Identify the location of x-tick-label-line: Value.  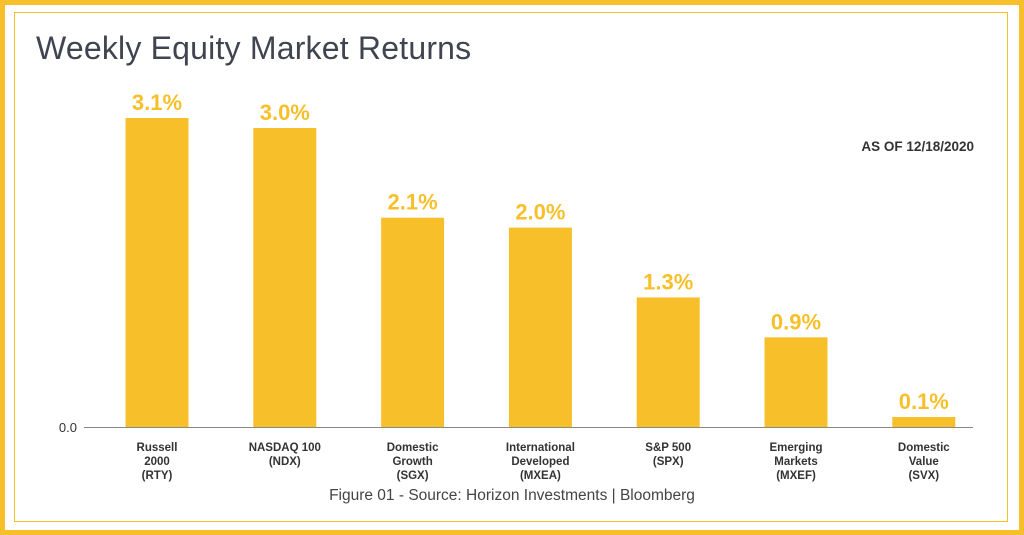
(924, 462).